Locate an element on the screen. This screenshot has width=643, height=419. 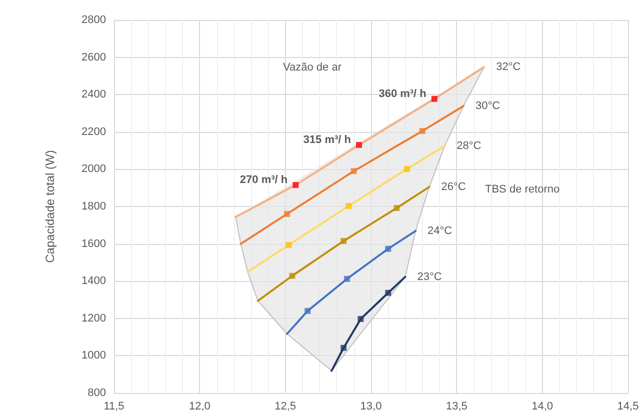
annotation: 270 m³/ h is located at coordinates (264, 180).